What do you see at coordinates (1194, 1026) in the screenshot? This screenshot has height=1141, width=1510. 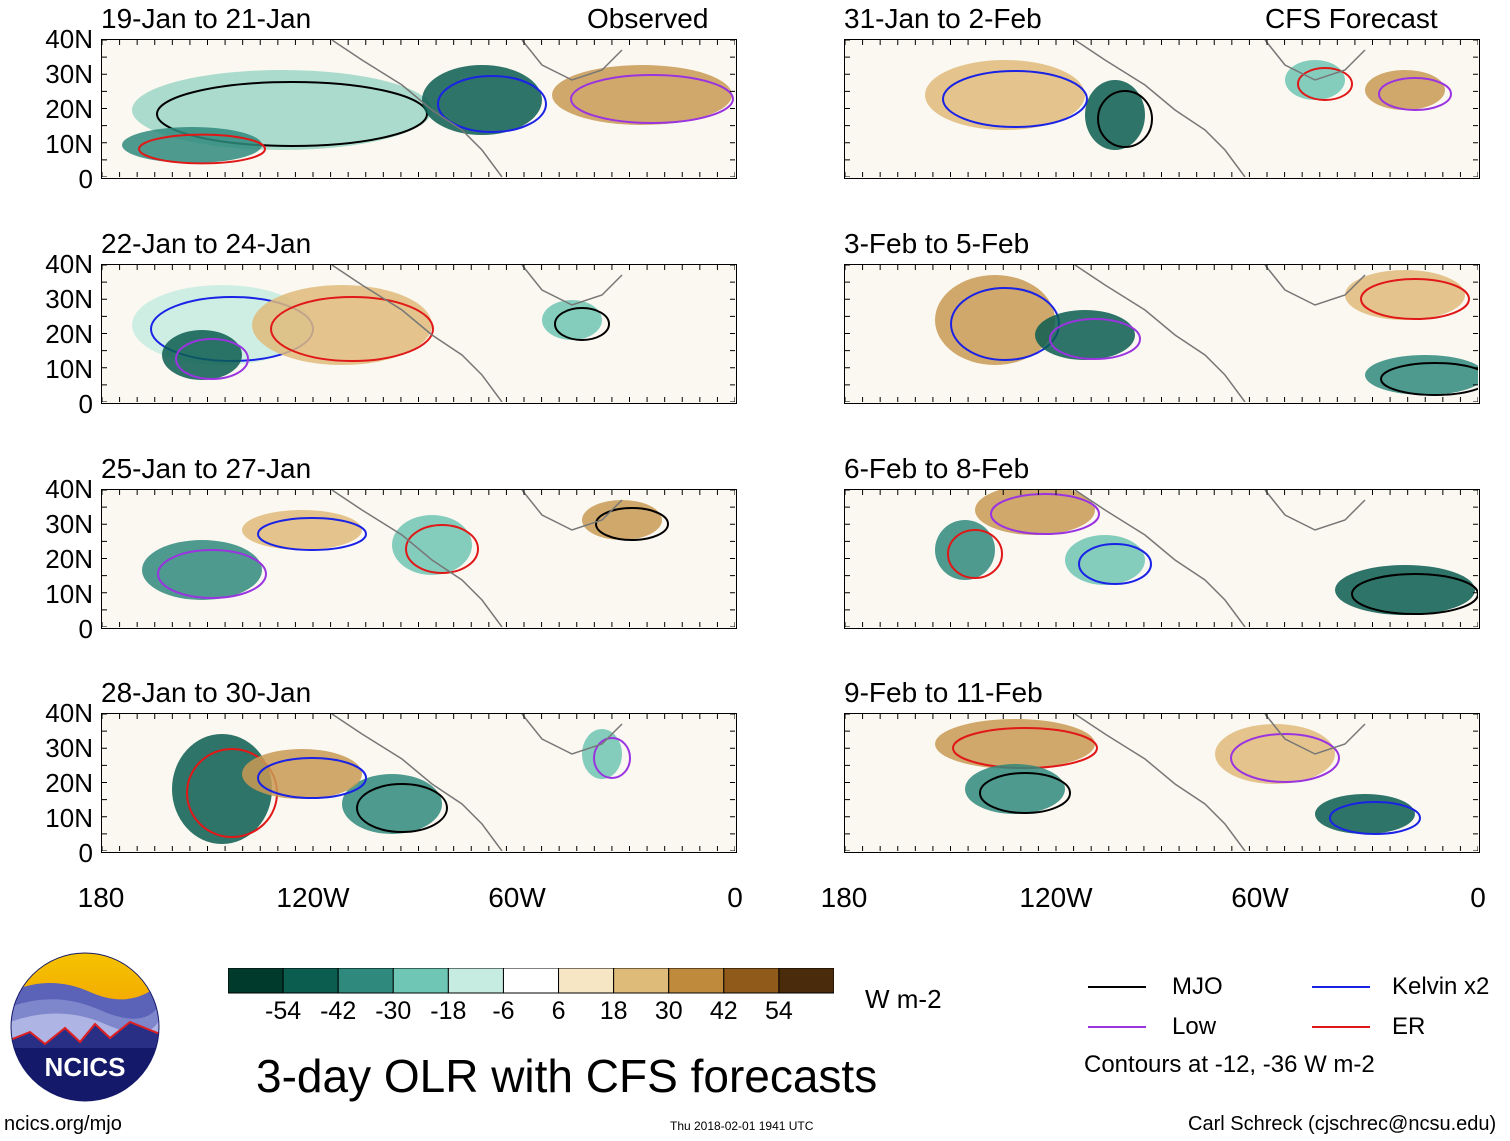 I see `legend-label-low: Low` at bounding box center [1194, 1026].